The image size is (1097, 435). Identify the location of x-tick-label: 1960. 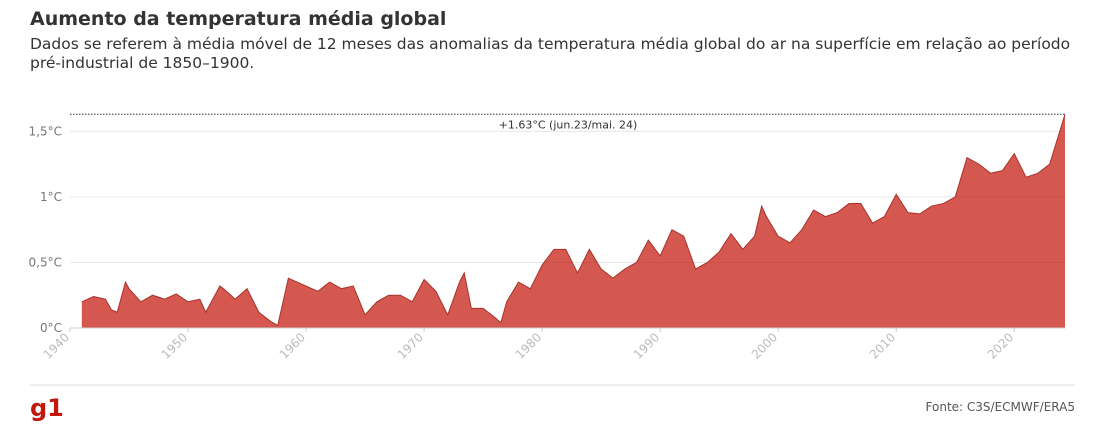
(292, 345).